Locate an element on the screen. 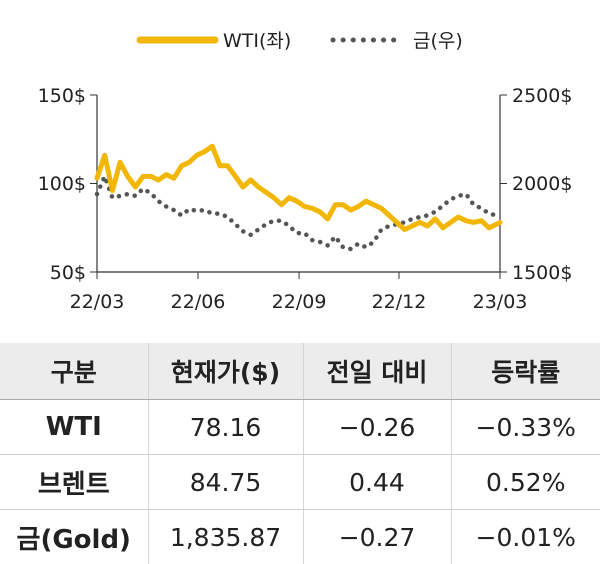 This screenshot has height=564, width=600. cell-daily-change: 0.44 is located at coordinates (377, 482).